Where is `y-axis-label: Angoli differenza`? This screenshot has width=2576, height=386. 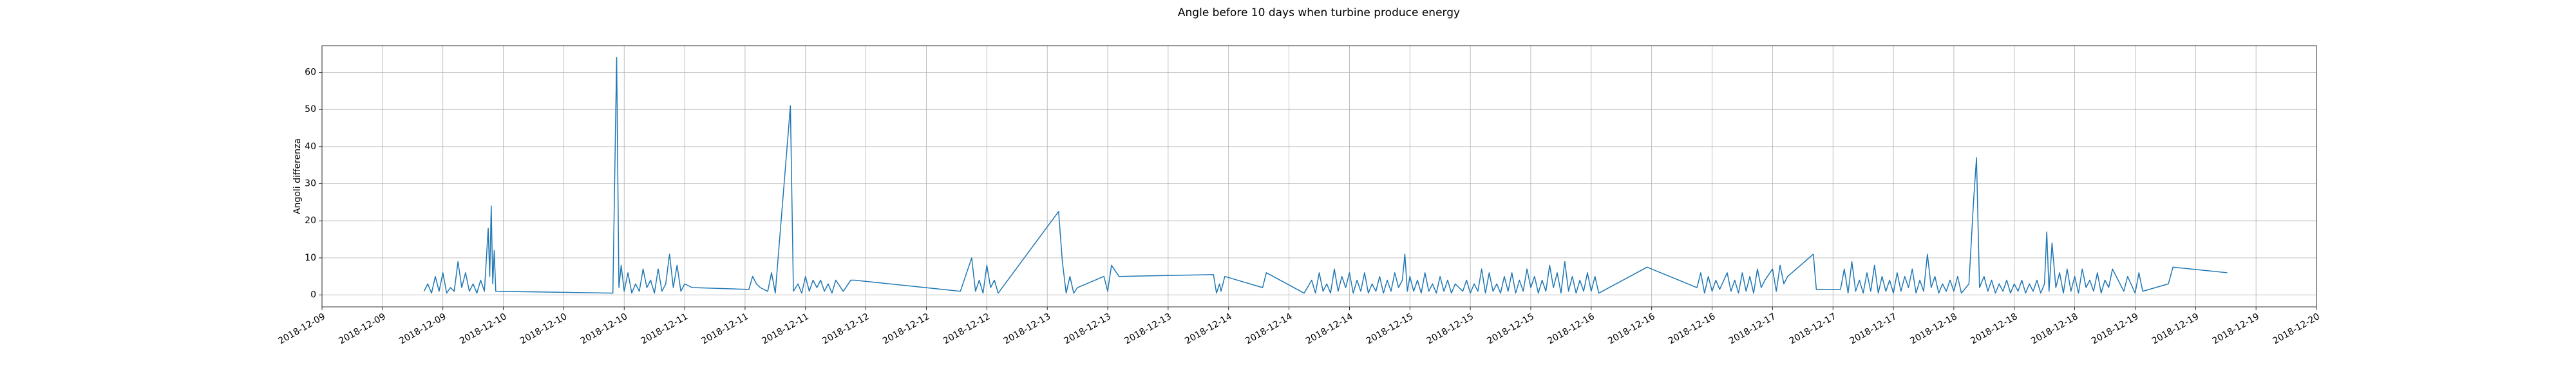 y-axis-label: Angoli differenza is located at coordinates (297, 176).